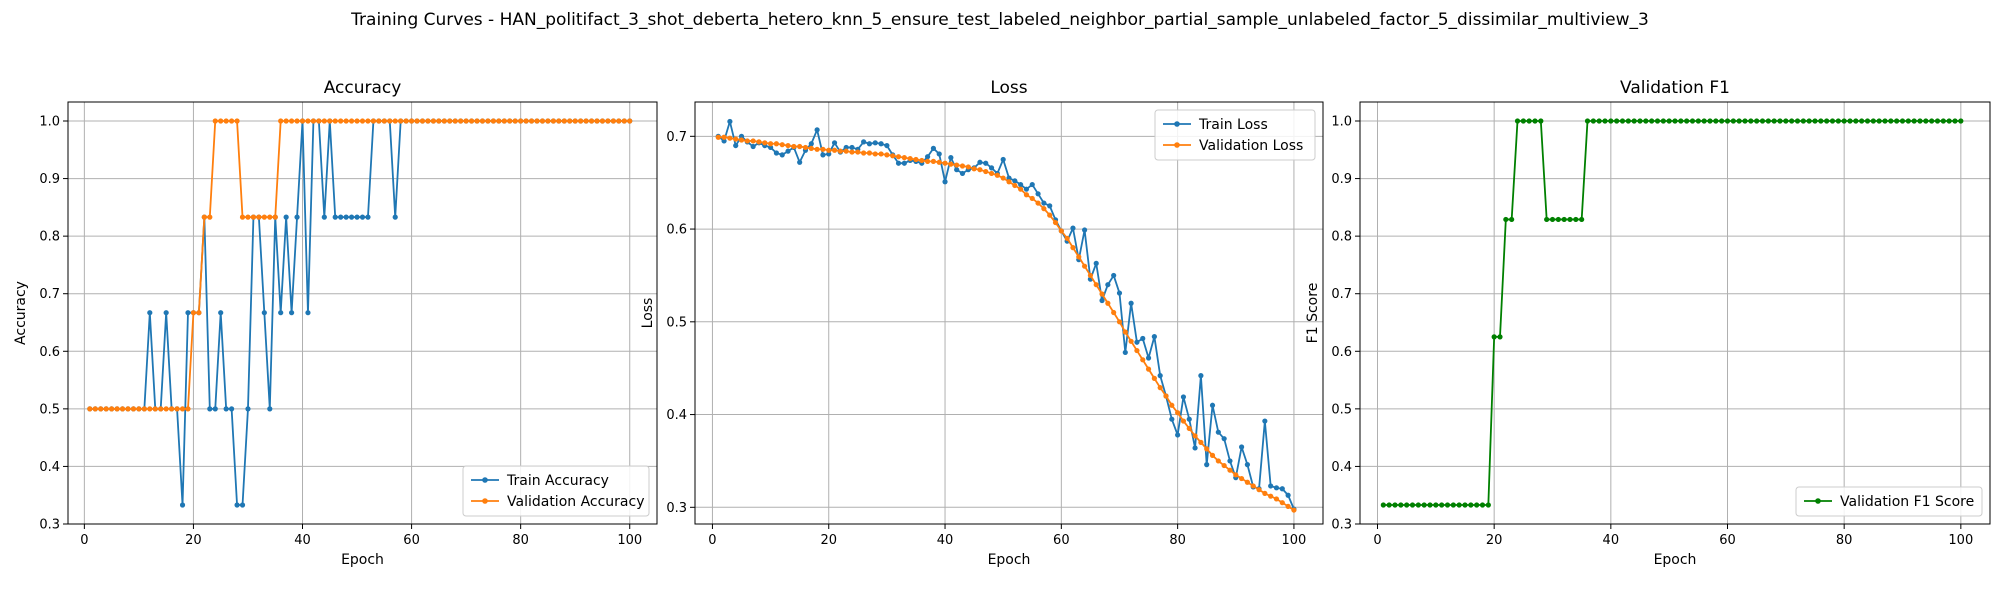  I want to click on legend-swatch-marker, so click(485, 501).